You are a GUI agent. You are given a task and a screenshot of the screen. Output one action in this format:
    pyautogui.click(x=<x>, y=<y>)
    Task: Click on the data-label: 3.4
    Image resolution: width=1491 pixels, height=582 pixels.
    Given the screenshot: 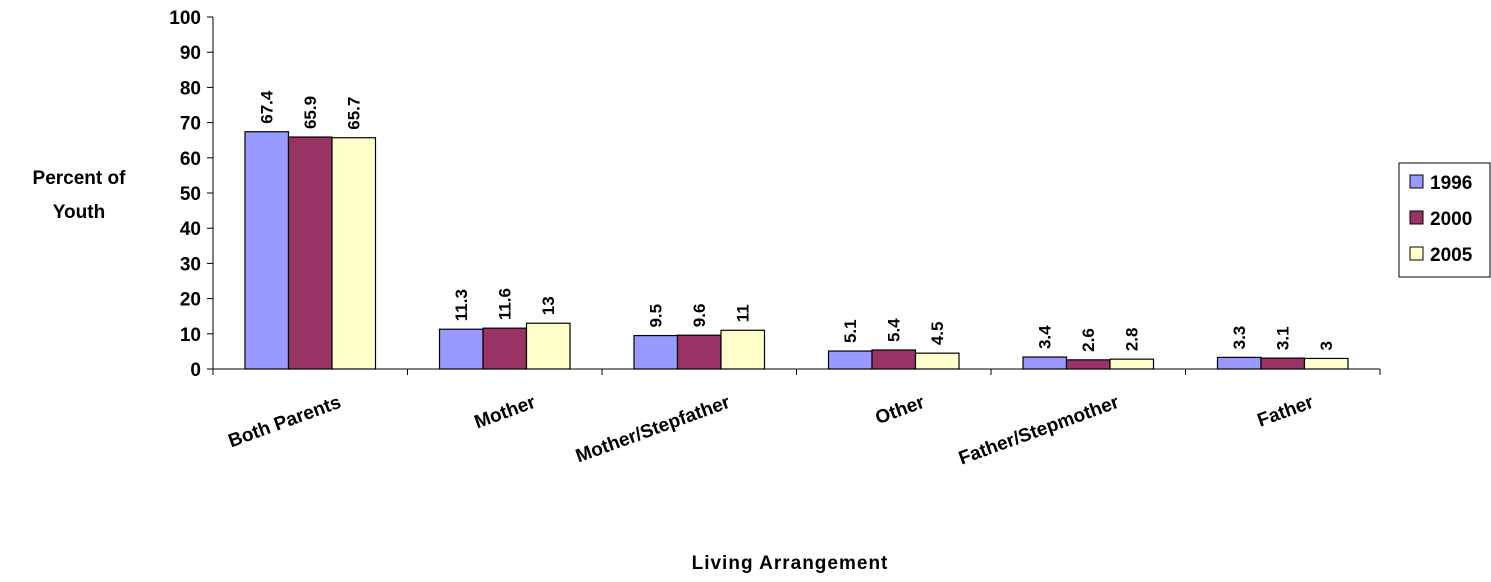 What is the action you would take?
    pyautogui.click(x=1045, y=337)
    